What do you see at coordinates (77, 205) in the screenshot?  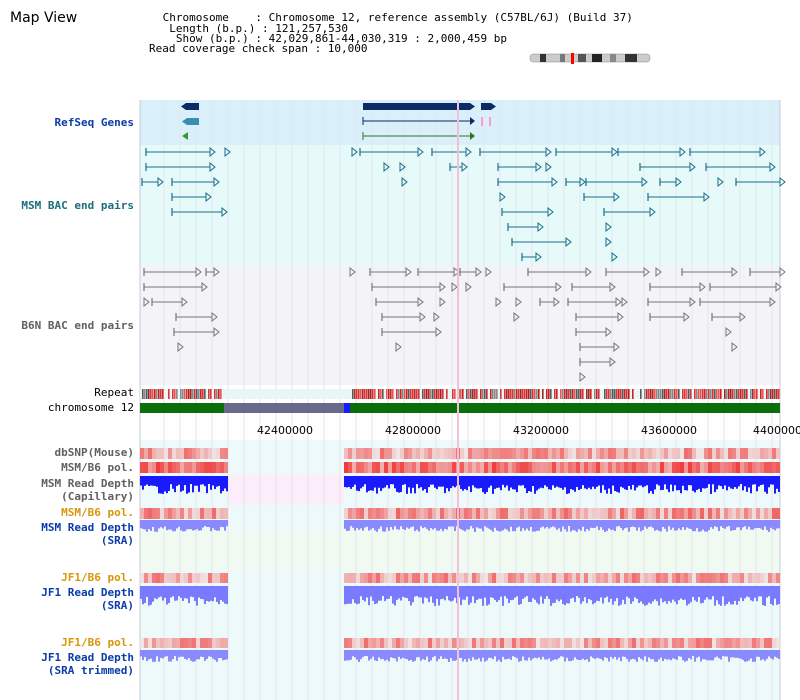 I see `track-label-msm-bac: MSM BAC end pairs` at bounding box center [77, 205].